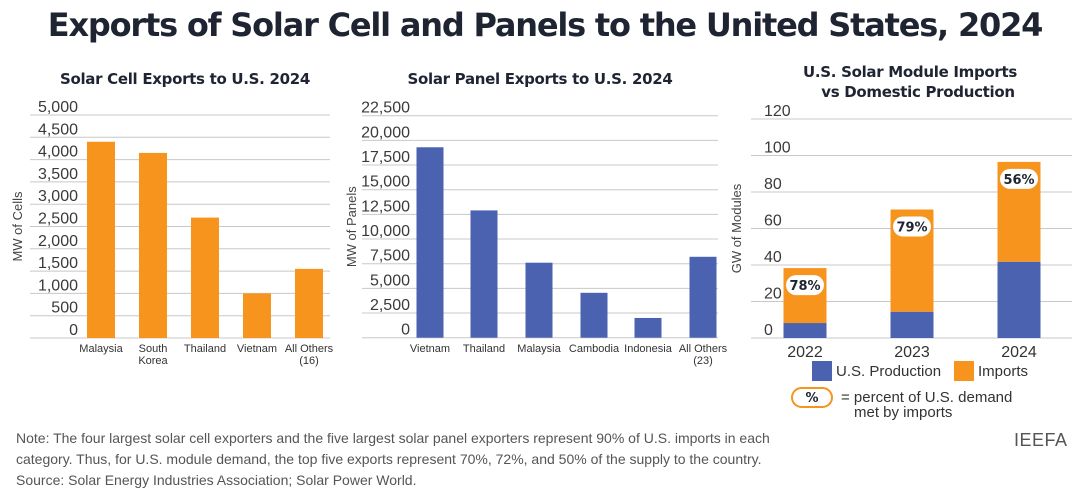  What do you see at coordinates (385, 132) in the screenshot?
I see `y-tick-label: 20,000` at bounding box center [385, 132].